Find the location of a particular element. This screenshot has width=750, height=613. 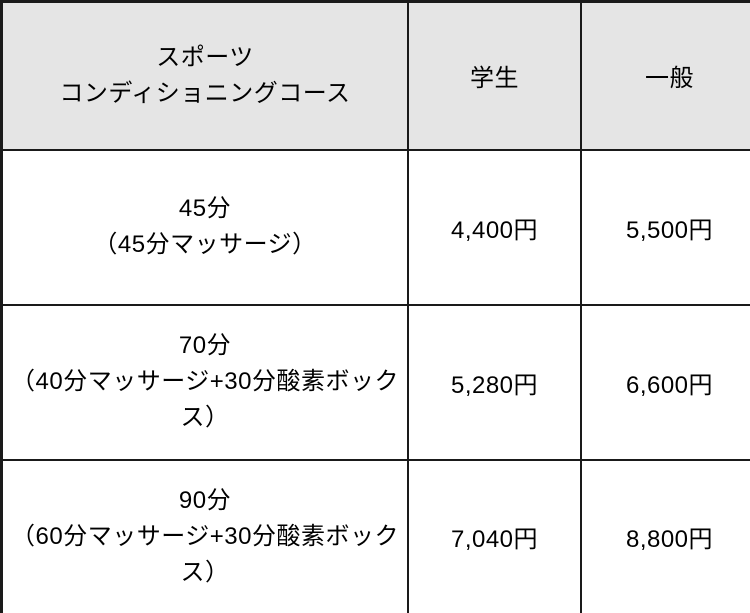

course-composition: （45分マッサージ） is located at coordinates (205, 244).